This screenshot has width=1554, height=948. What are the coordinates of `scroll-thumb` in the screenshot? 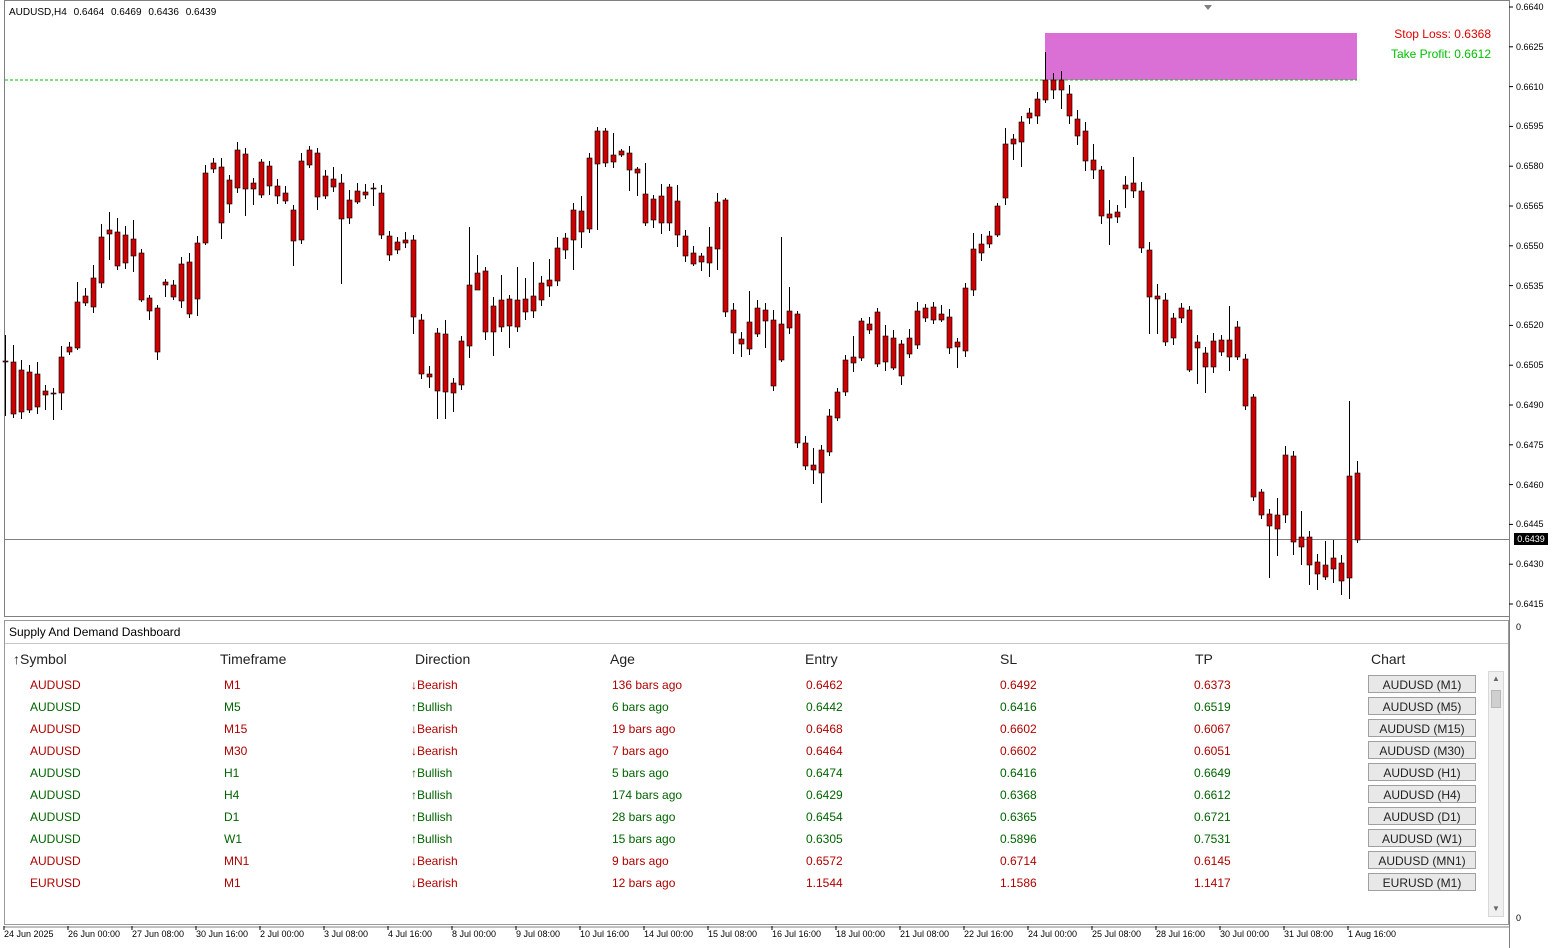 It's located at (1496, 699).